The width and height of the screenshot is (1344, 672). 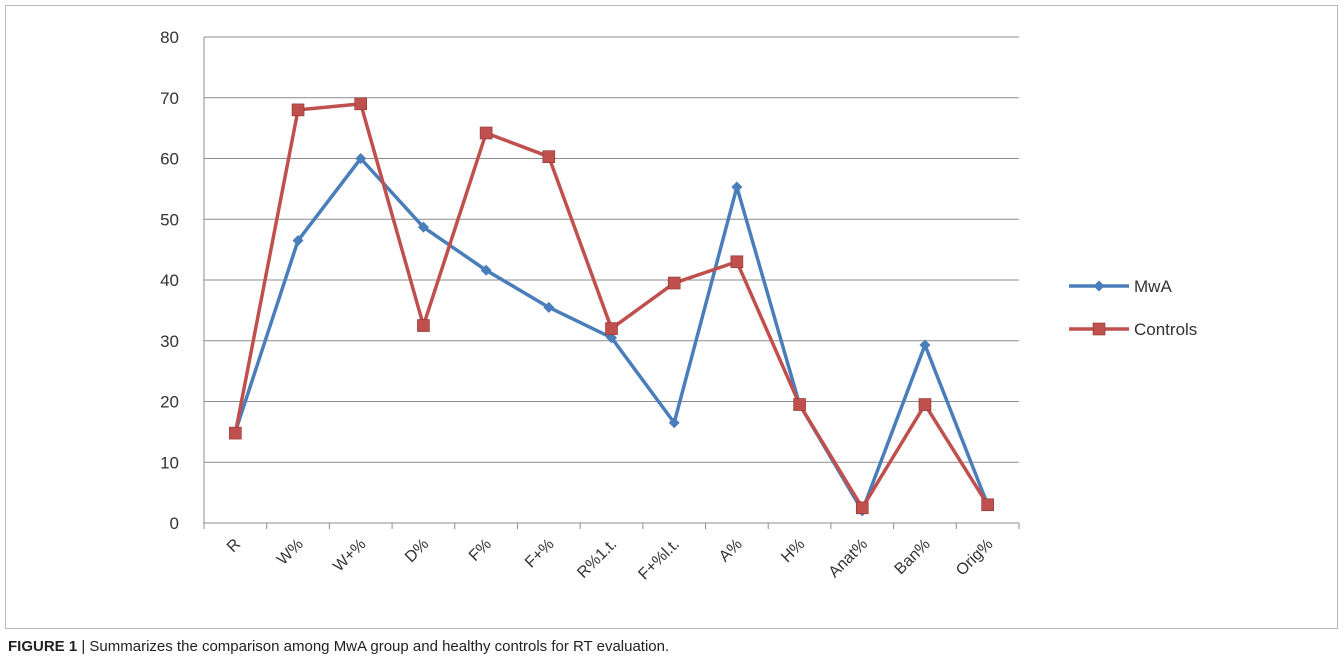 I want to click on x-tick-label: H%, so click(x=793, y=551).